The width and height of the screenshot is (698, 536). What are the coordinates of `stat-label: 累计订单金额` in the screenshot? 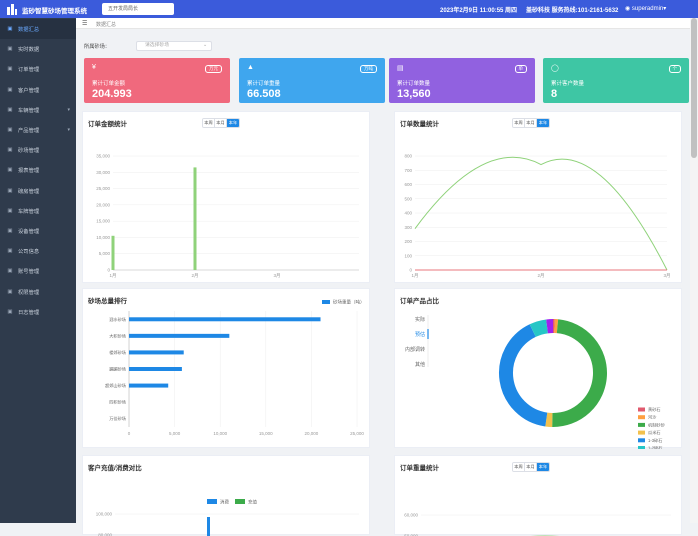 It's located at (108, 83).